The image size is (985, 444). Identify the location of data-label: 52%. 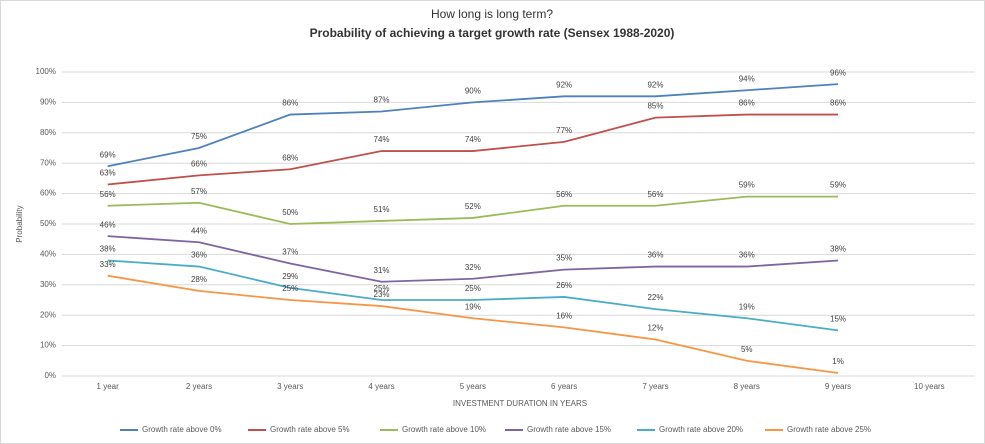
(473, 206).